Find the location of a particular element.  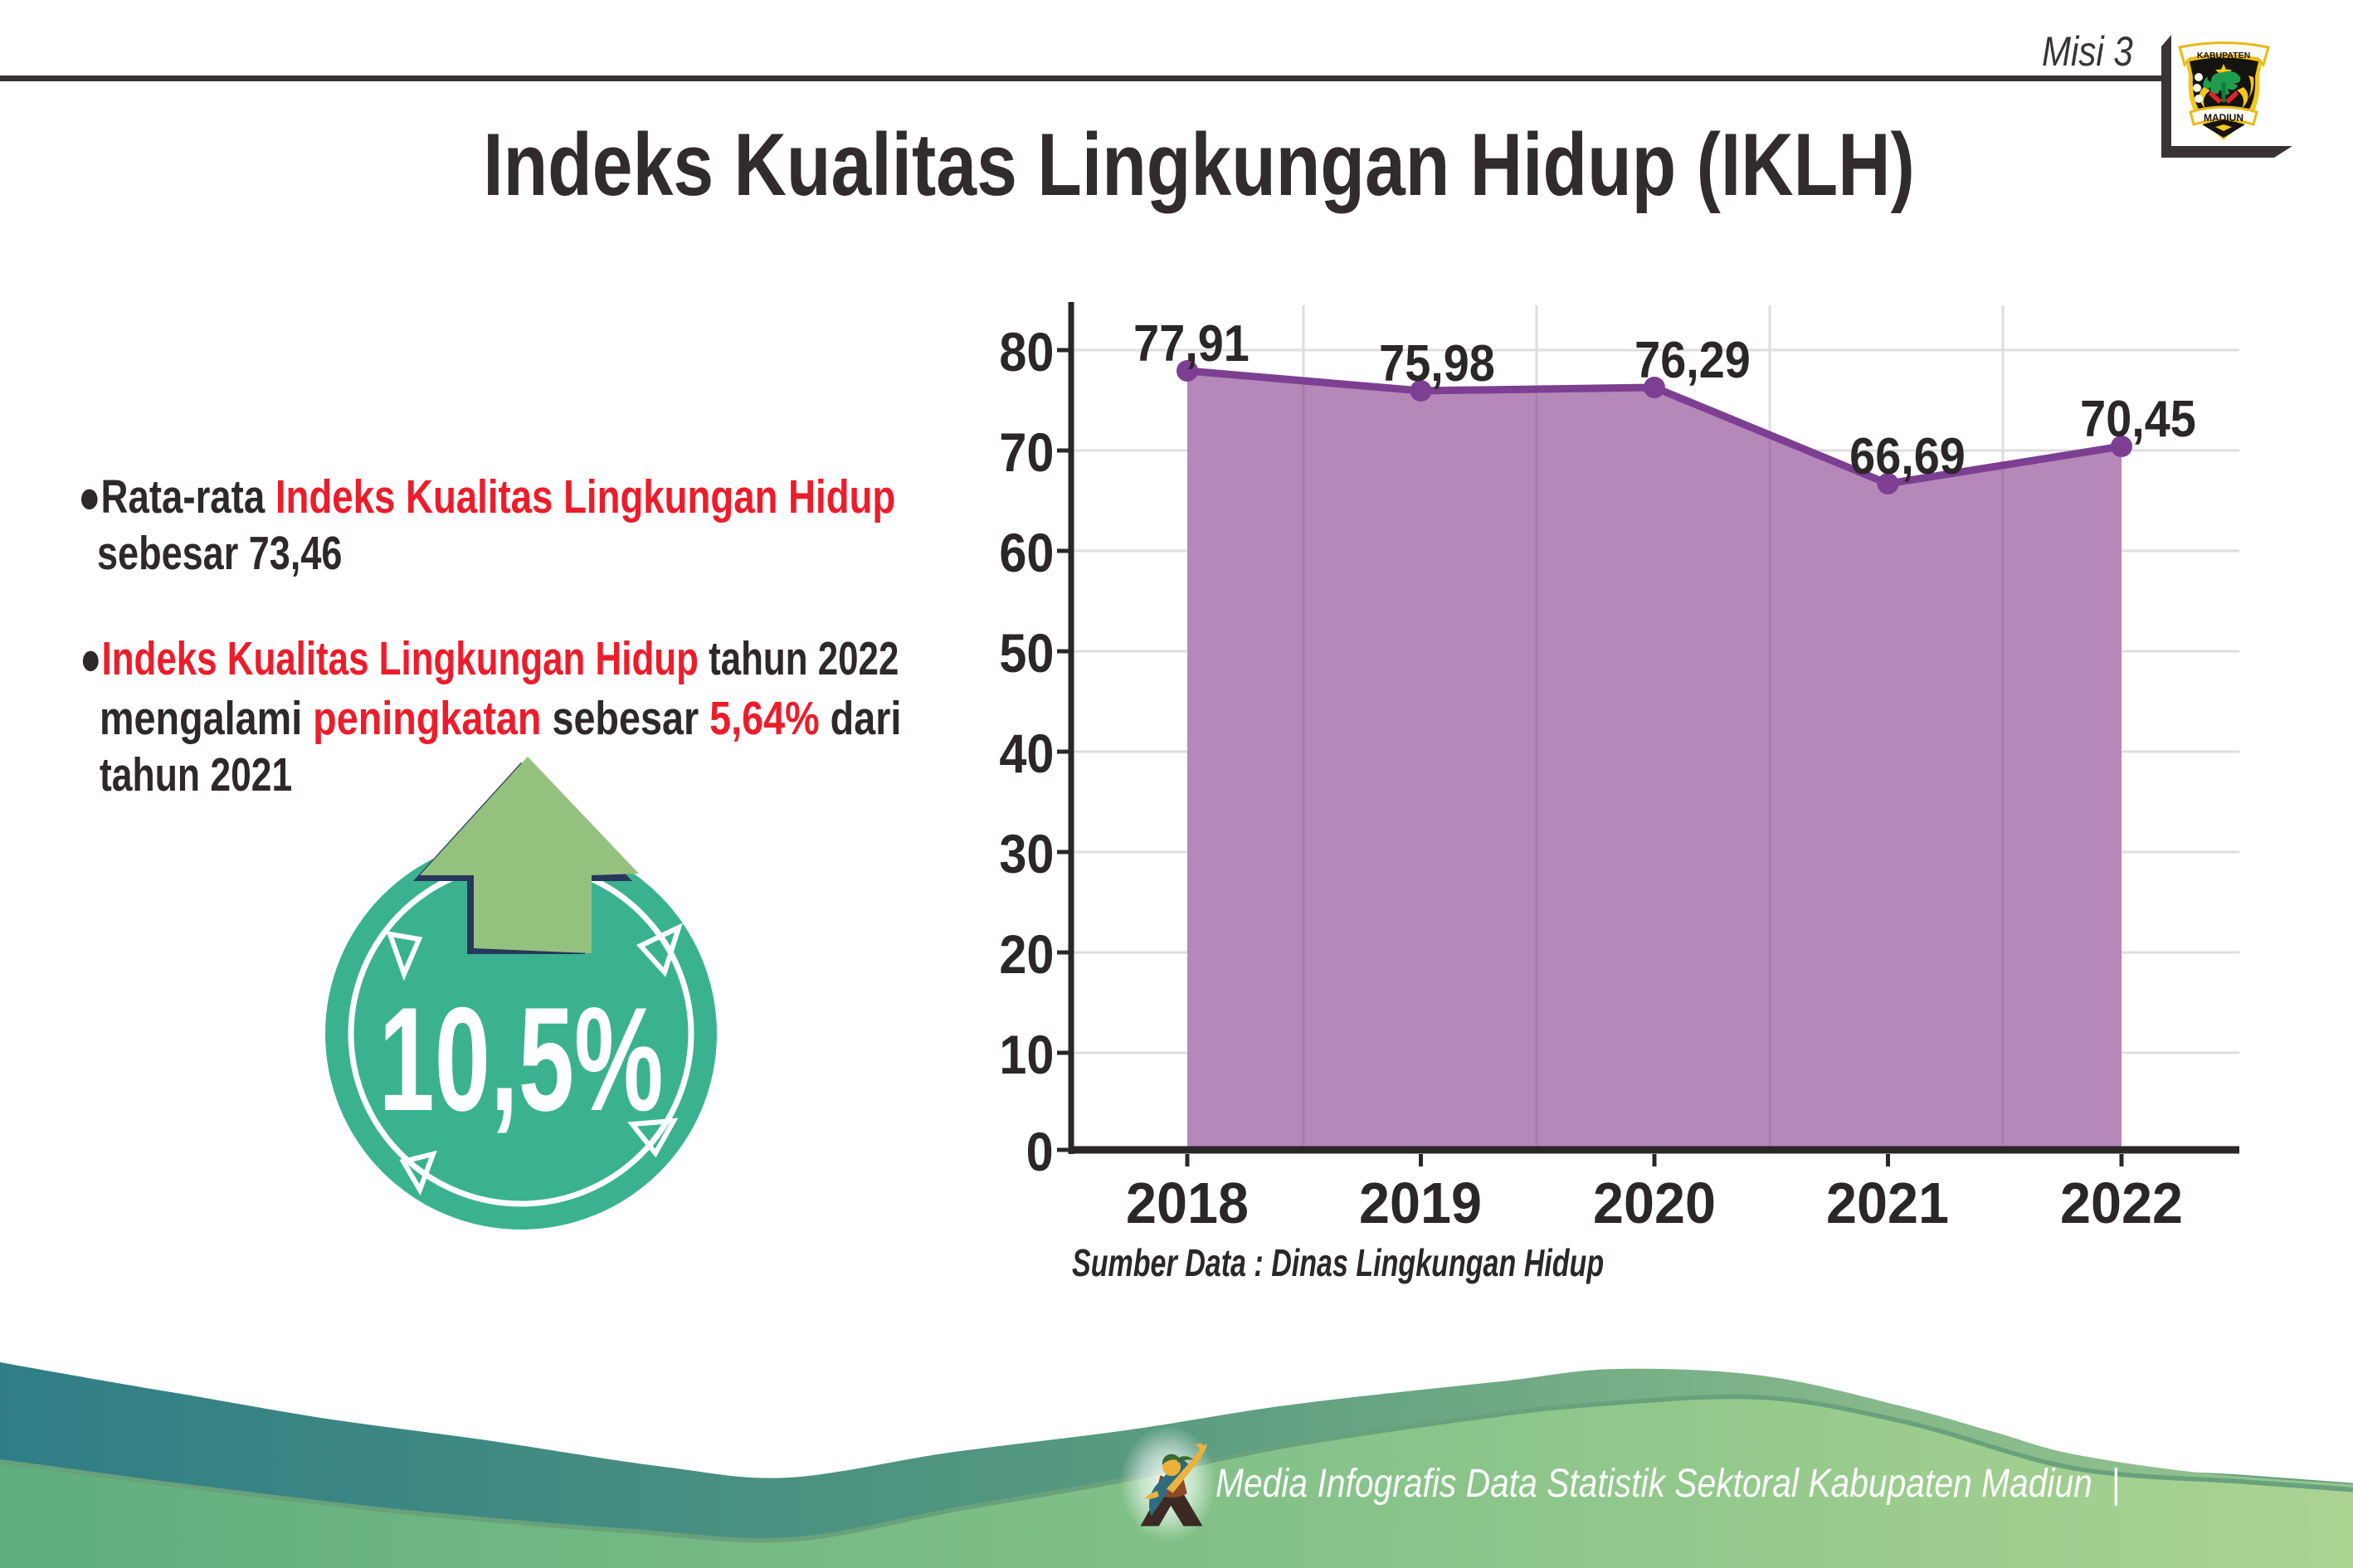

svg-text: MADIUN is located at coordinates (2223, 118).